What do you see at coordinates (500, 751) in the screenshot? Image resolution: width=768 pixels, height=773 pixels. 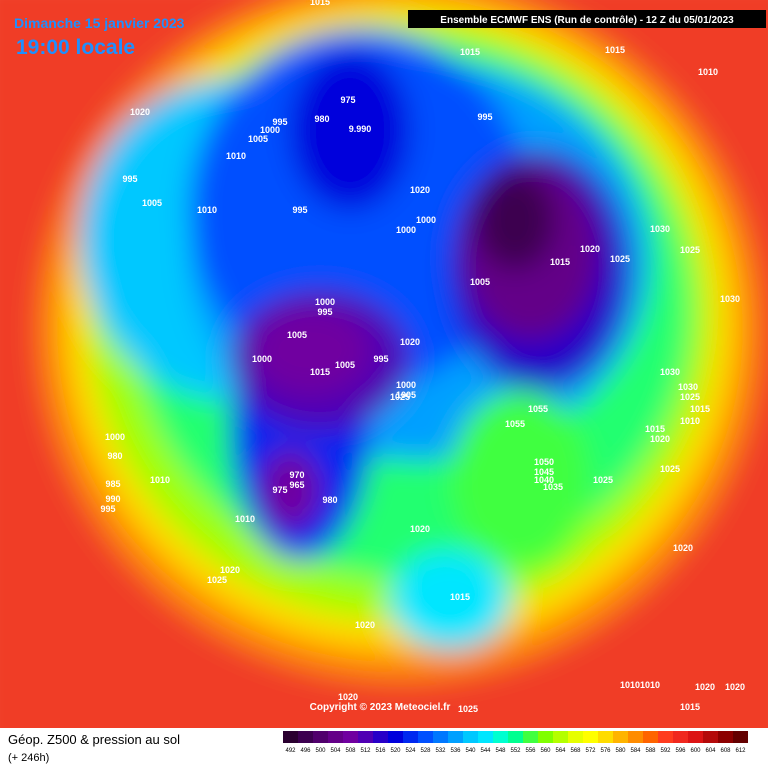 I see `legend-label: 548` at bounding box center [500, 751].